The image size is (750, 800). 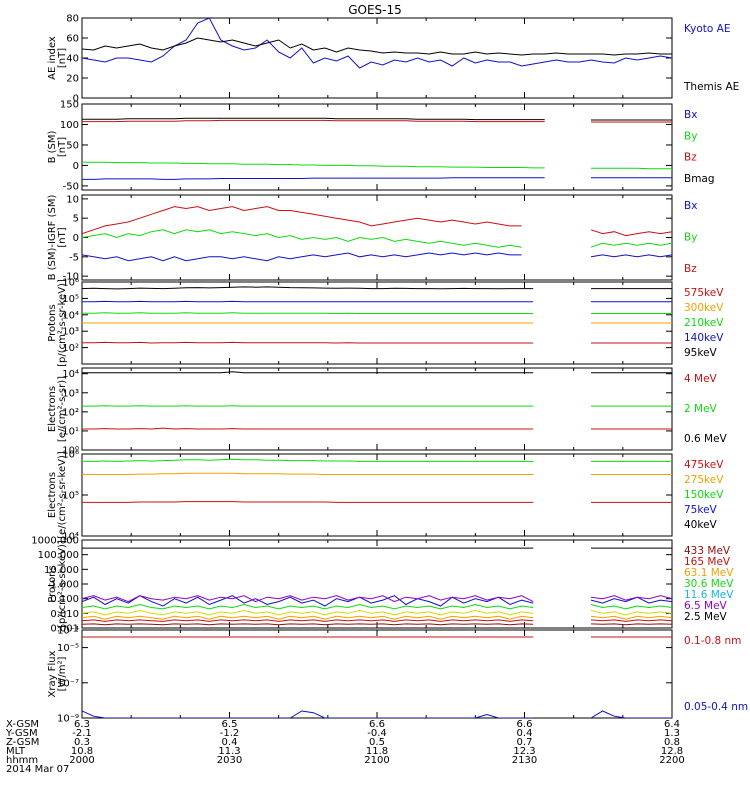 I want to click on y-tick-label: 10⁻⁴, so click(x=68, y=631).